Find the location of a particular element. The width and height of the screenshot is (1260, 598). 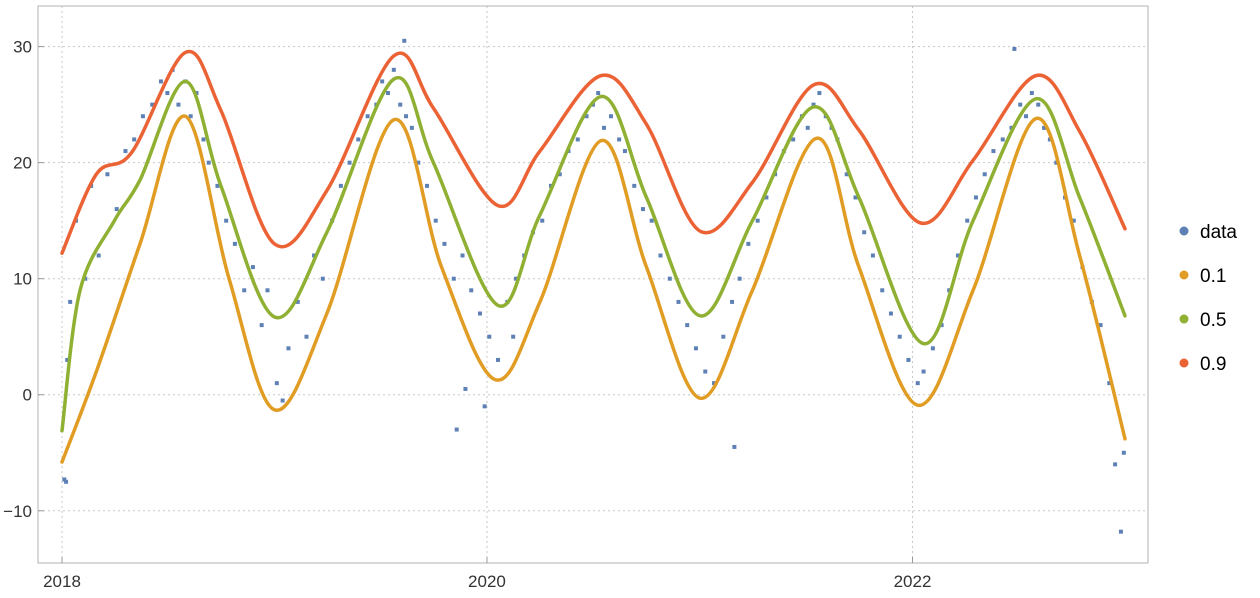

x-tick-label: 2018 is located at coordinates (62, 581).